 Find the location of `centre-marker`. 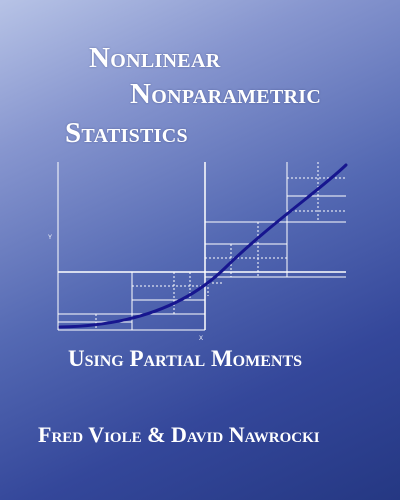

centre-marker is located at coordinates (214, 289).